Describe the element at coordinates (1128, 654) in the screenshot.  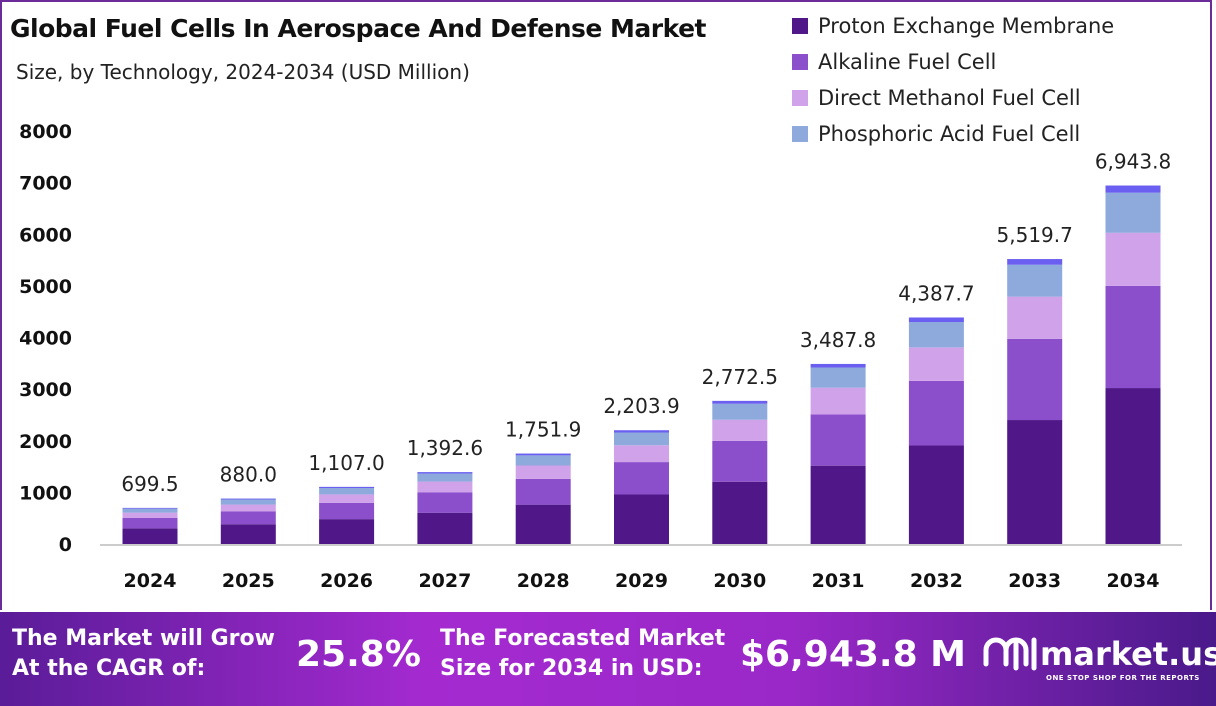
I see `logo-text: market.us` at that location.